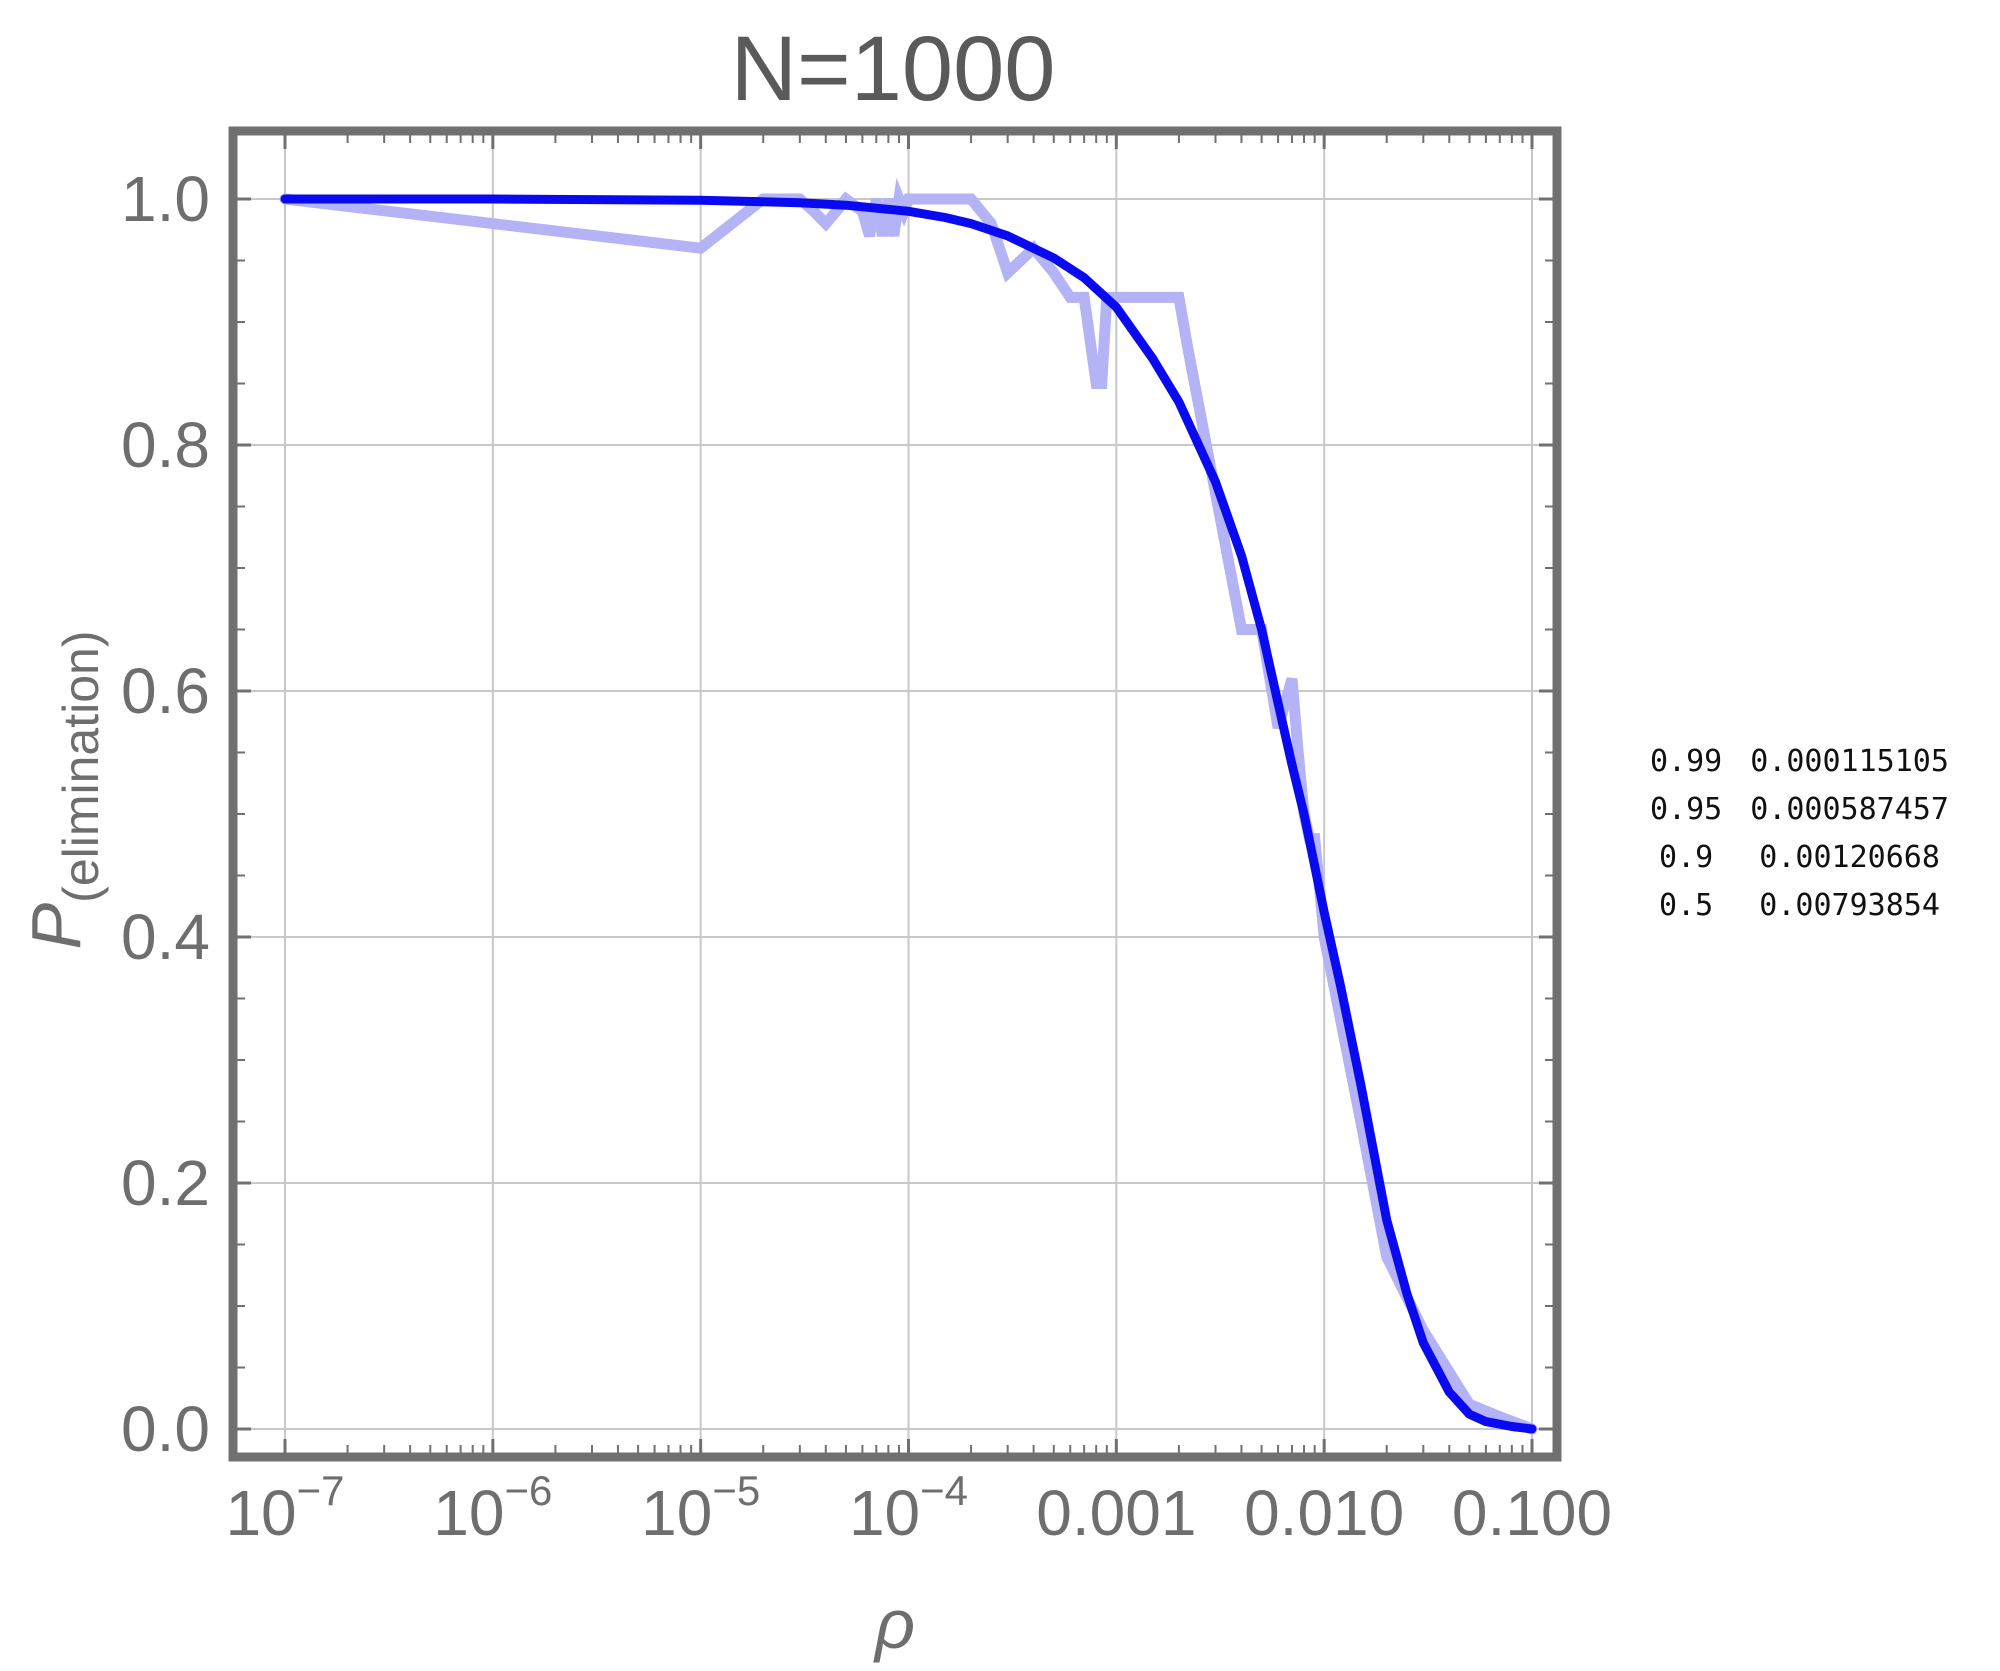 The height and width of the screenshot is (1671, 2000). I want to click on threshold-row: 0.99 0.000115105, so click(1799, 762).